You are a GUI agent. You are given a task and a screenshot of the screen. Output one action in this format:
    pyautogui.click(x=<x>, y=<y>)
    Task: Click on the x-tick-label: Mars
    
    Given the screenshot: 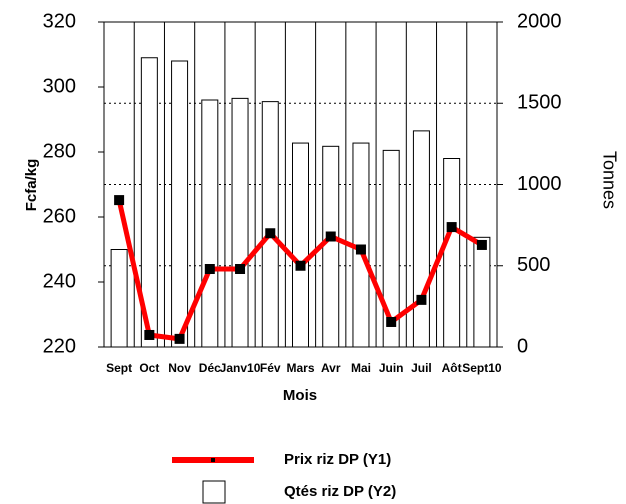 What is the action you would take?
    pyautogui.click(x=300, y=368)
    